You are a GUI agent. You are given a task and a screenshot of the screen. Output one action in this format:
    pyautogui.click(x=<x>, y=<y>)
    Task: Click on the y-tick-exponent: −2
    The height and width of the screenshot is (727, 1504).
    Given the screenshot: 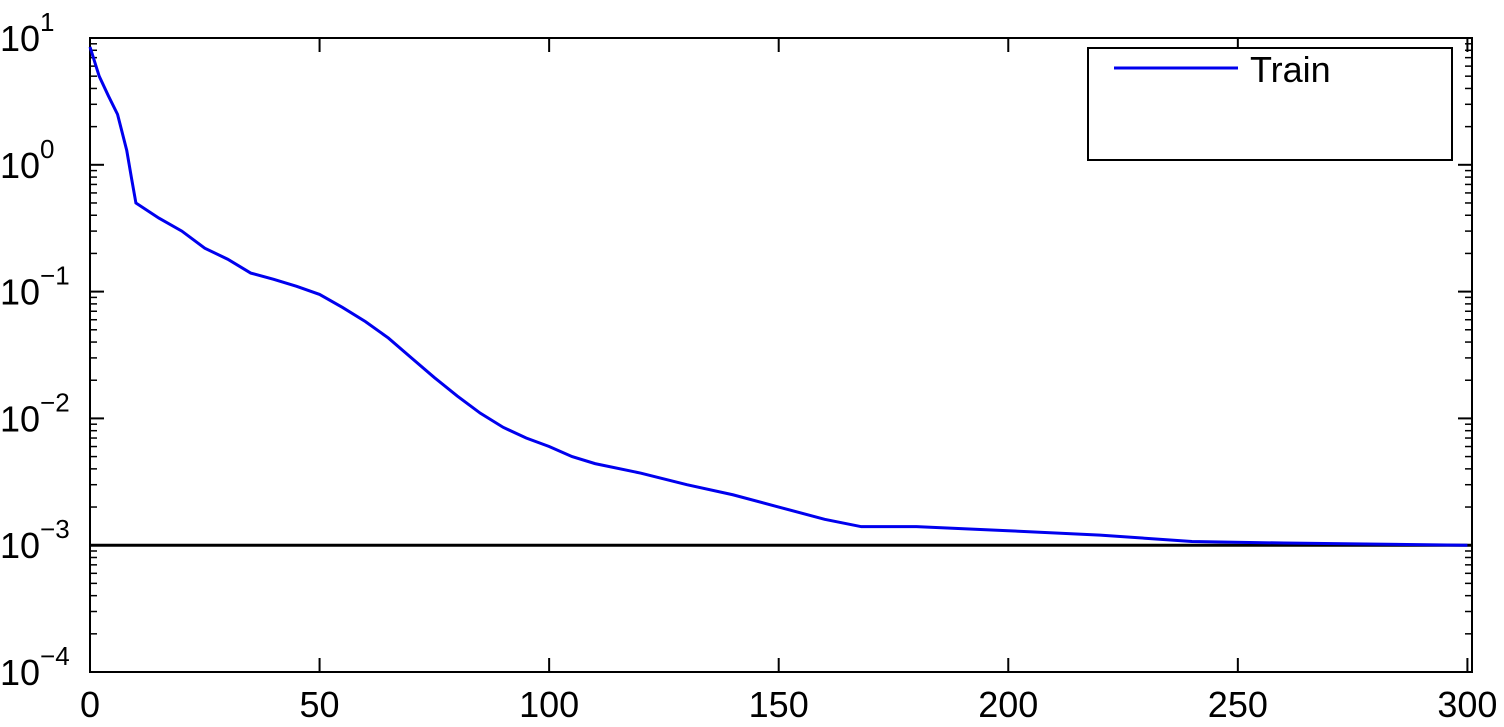 What is the action you would take?
    pyautogui.click(x=55, y=402)
    